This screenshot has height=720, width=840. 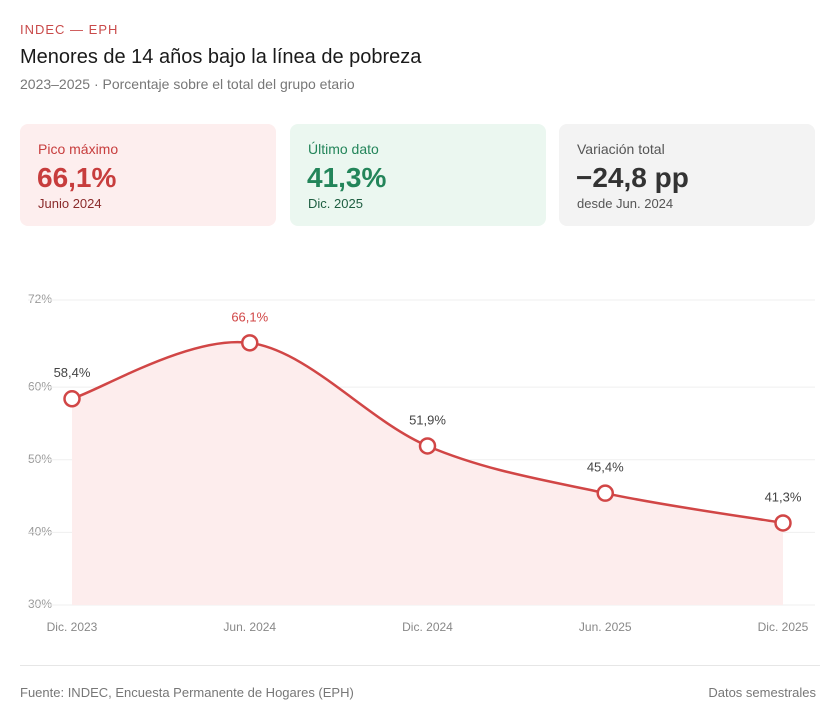 I want to click on y-tick-label: 72%, so click(x=40, y=299).